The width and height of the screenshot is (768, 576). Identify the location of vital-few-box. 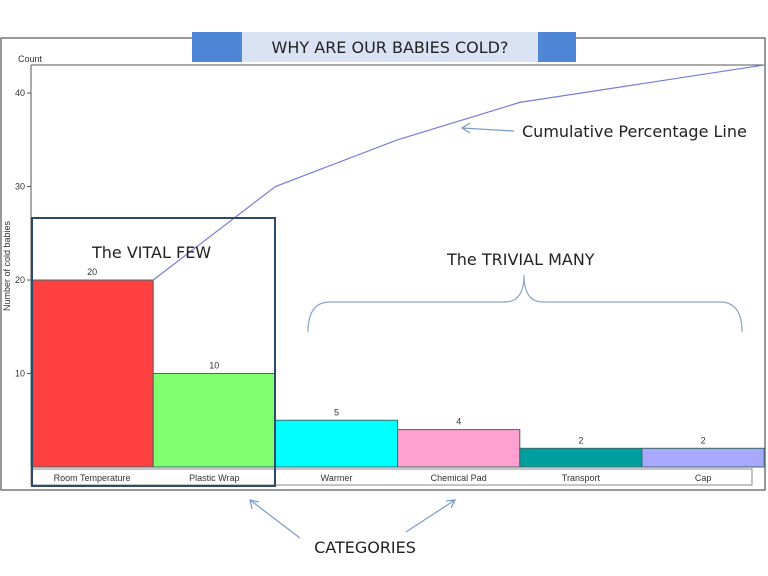
(153, 352).